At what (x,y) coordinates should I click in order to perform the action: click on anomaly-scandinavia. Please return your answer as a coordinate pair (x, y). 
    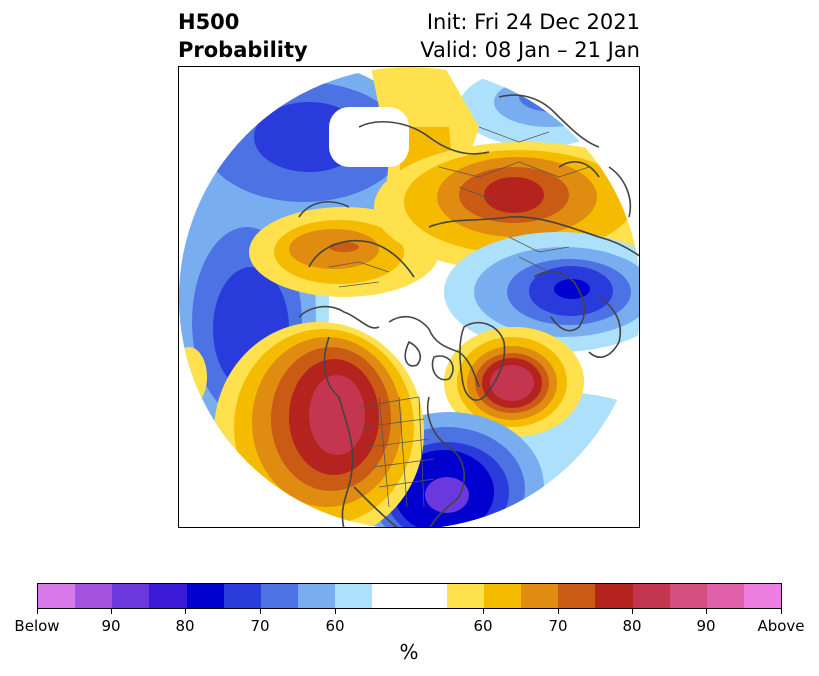
    Looking at the image, I should click on (541, 292).